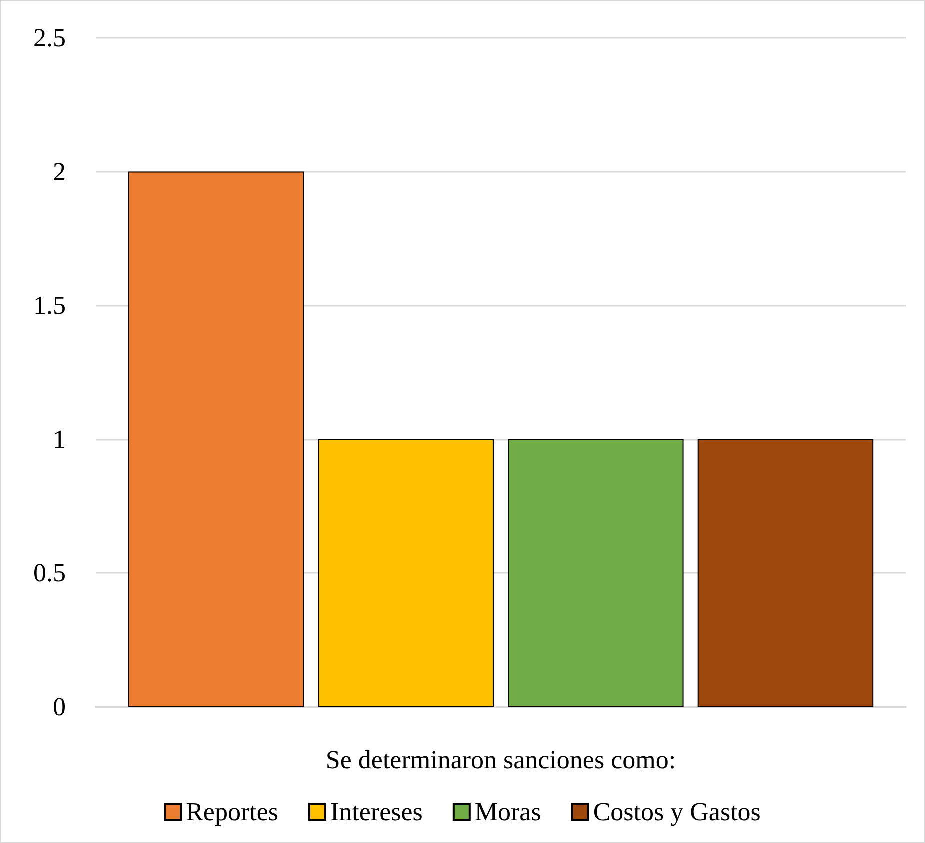 This screenshot has height=843, width=925. Describe the element at coordinates (508, 812) in the screenshot. I see `legend-label: Moras` at that location.